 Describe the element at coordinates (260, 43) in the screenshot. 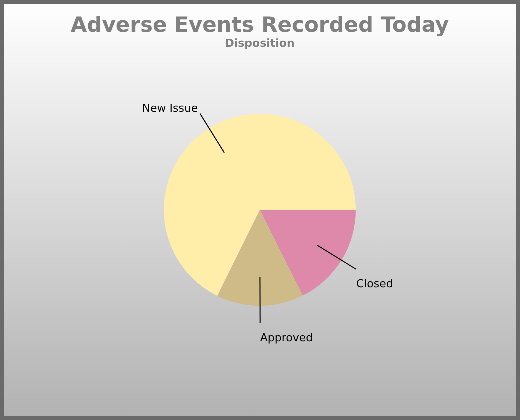

I see `chart-subtitle: Disposition` at that location.